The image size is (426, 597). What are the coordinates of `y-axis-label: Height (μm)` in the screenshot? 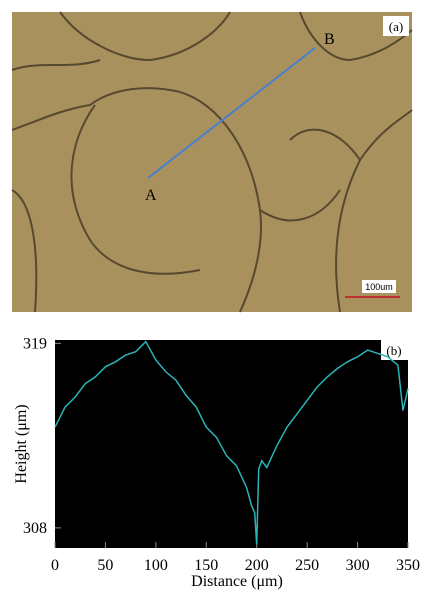 It's located at (21, 443).